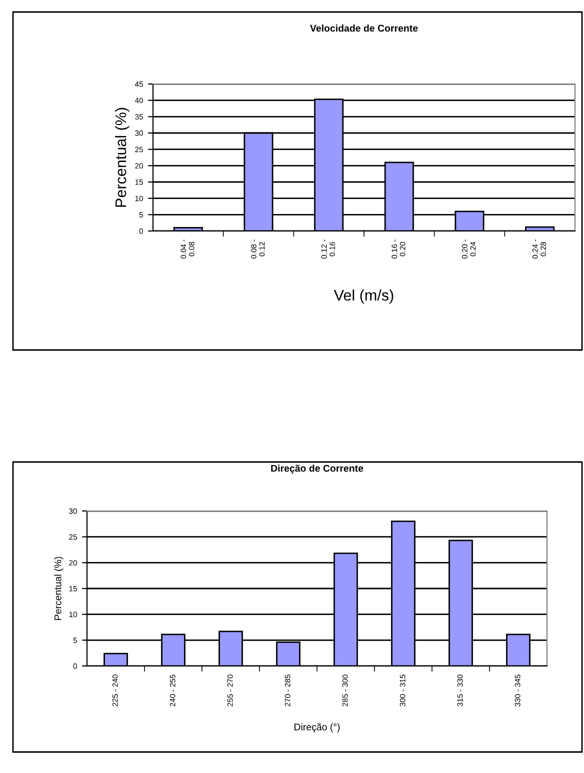 Image resolution: width=584 pixels, height=773 pixels. What do you see at coordinates (364, 296) in the screenshot?
I see `x-axis-title: Vel (m/s)` at bounding box center [364, 296].